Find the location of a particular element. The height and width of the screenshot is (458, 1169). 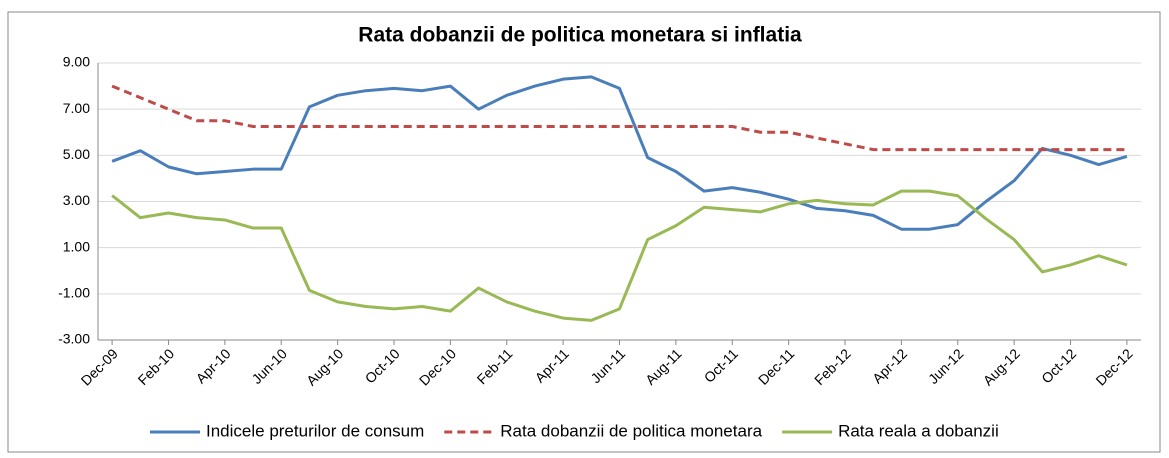

legend-text: Rata dobanzii de politica monetara is located at coordinates (631, 430).